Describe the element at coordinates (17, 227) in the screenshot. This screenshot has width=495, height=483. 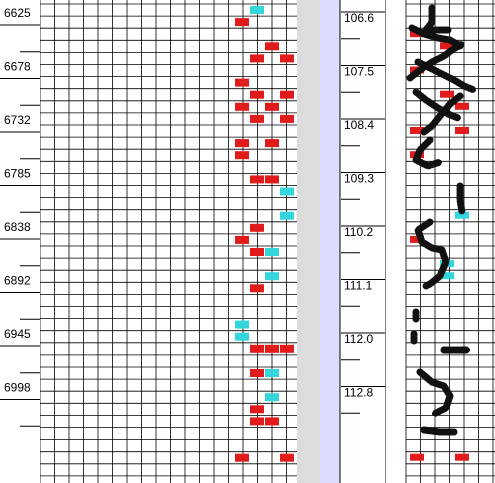
I see `left-axis-label: 6838` at that location.